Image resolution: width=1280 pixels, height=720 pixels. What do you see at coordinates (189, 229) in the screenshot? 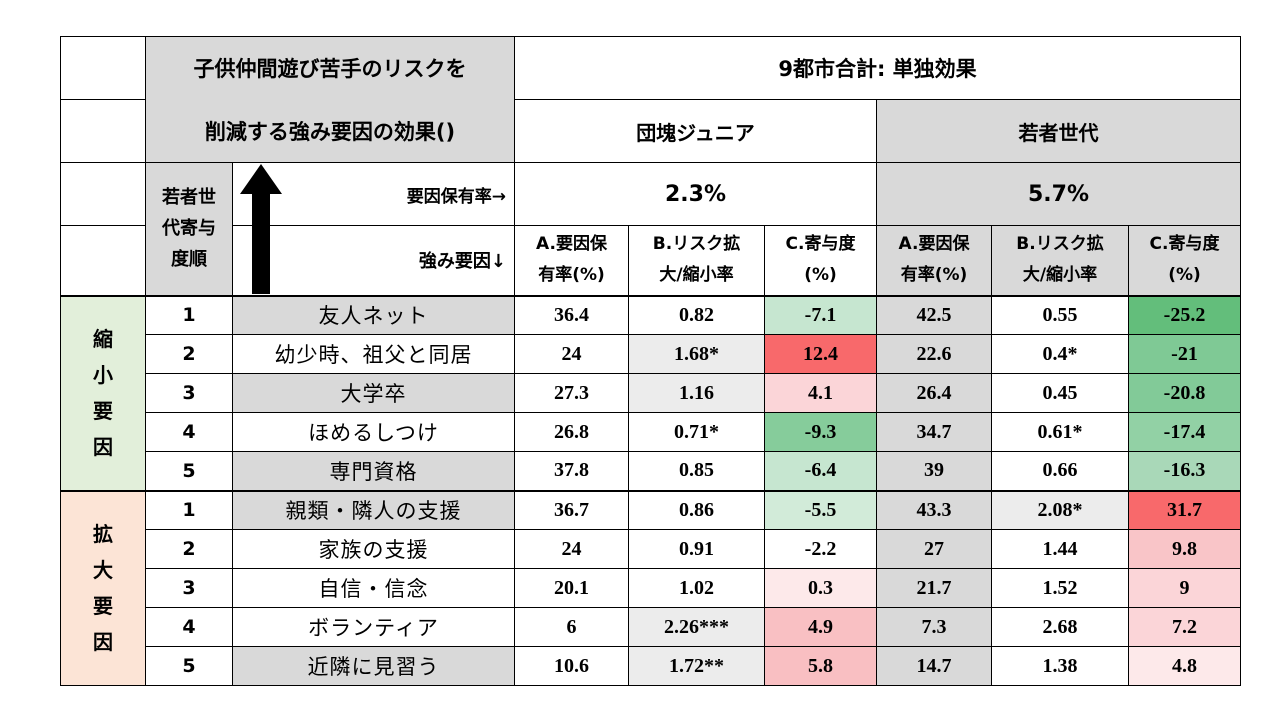
I see `rank-order-label: 若者世 代寄与 度順` at bounding box center [189, 229].